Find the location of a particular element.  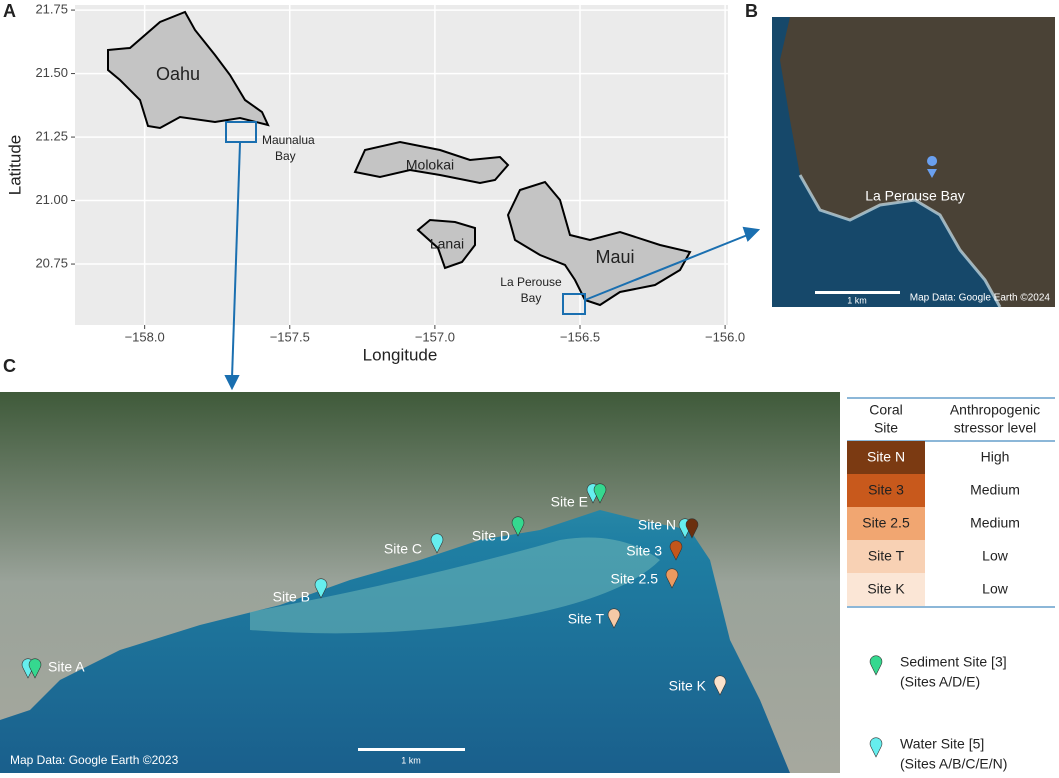

site-label: Site K is located at coordinates (688, 686).